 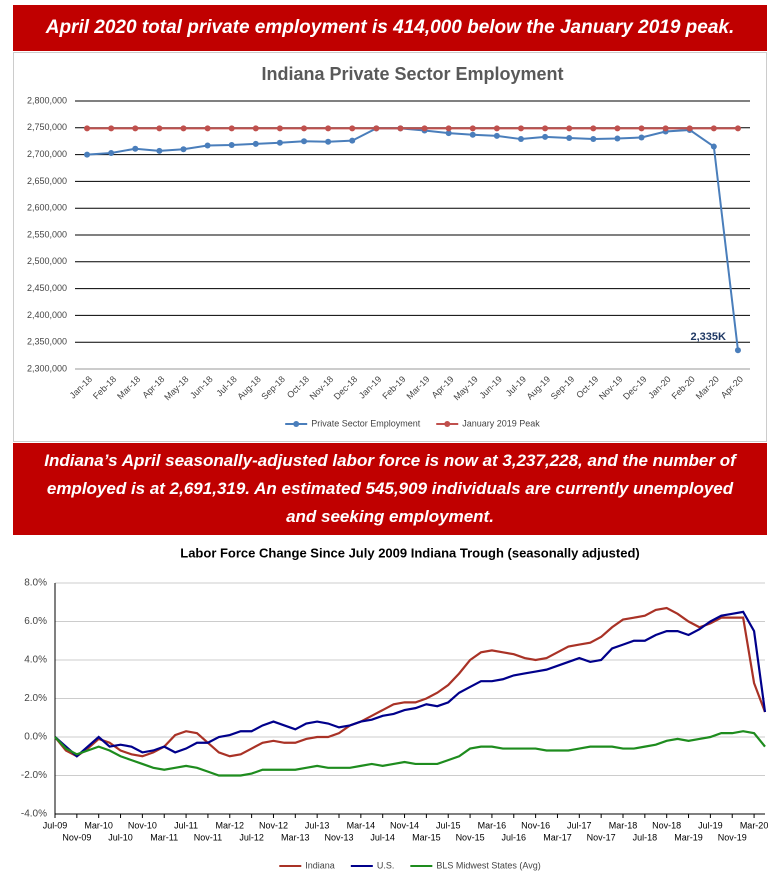 I want to click on y-tick-label: -2.0%, so click(x=34, y=775).